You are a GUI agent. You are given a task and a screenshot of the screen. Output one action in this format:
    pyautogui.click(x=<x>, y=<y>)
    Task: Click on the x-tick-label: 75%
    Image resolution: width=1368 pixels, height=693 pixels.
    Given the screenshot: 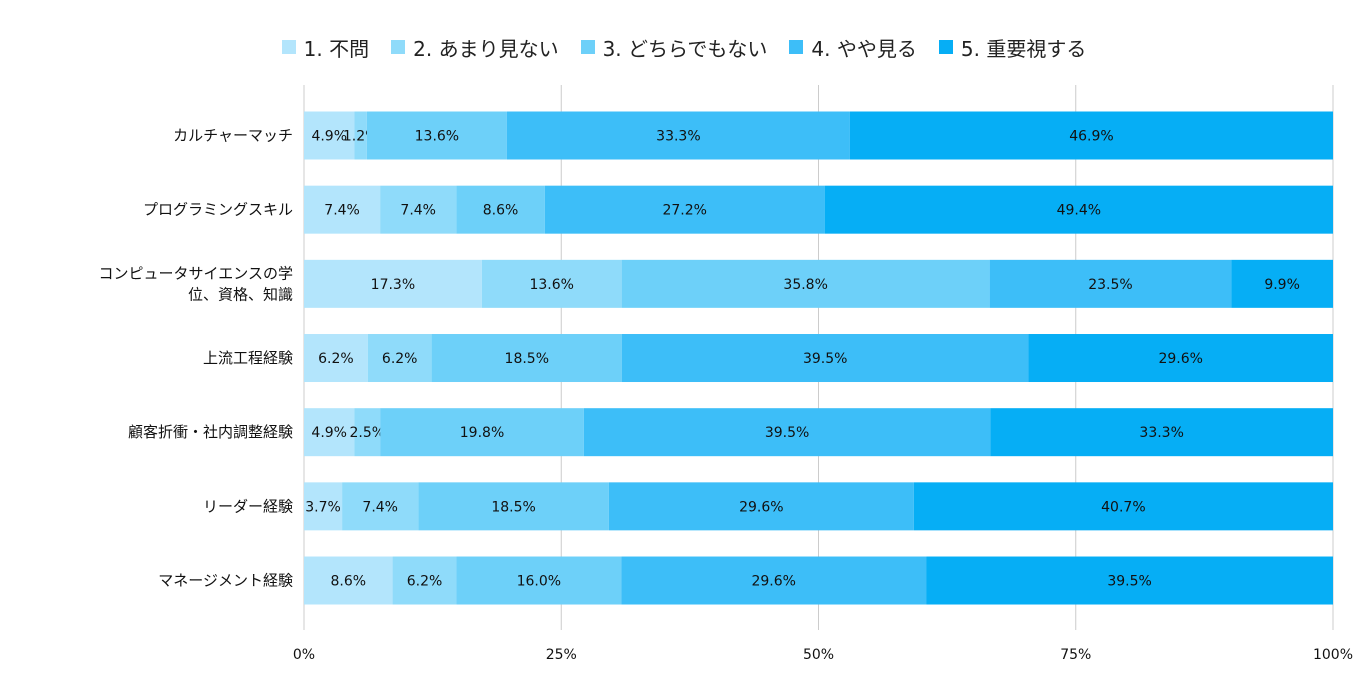 What is the action you would take?
    pyautogui.click(x=1075, y=655)
    